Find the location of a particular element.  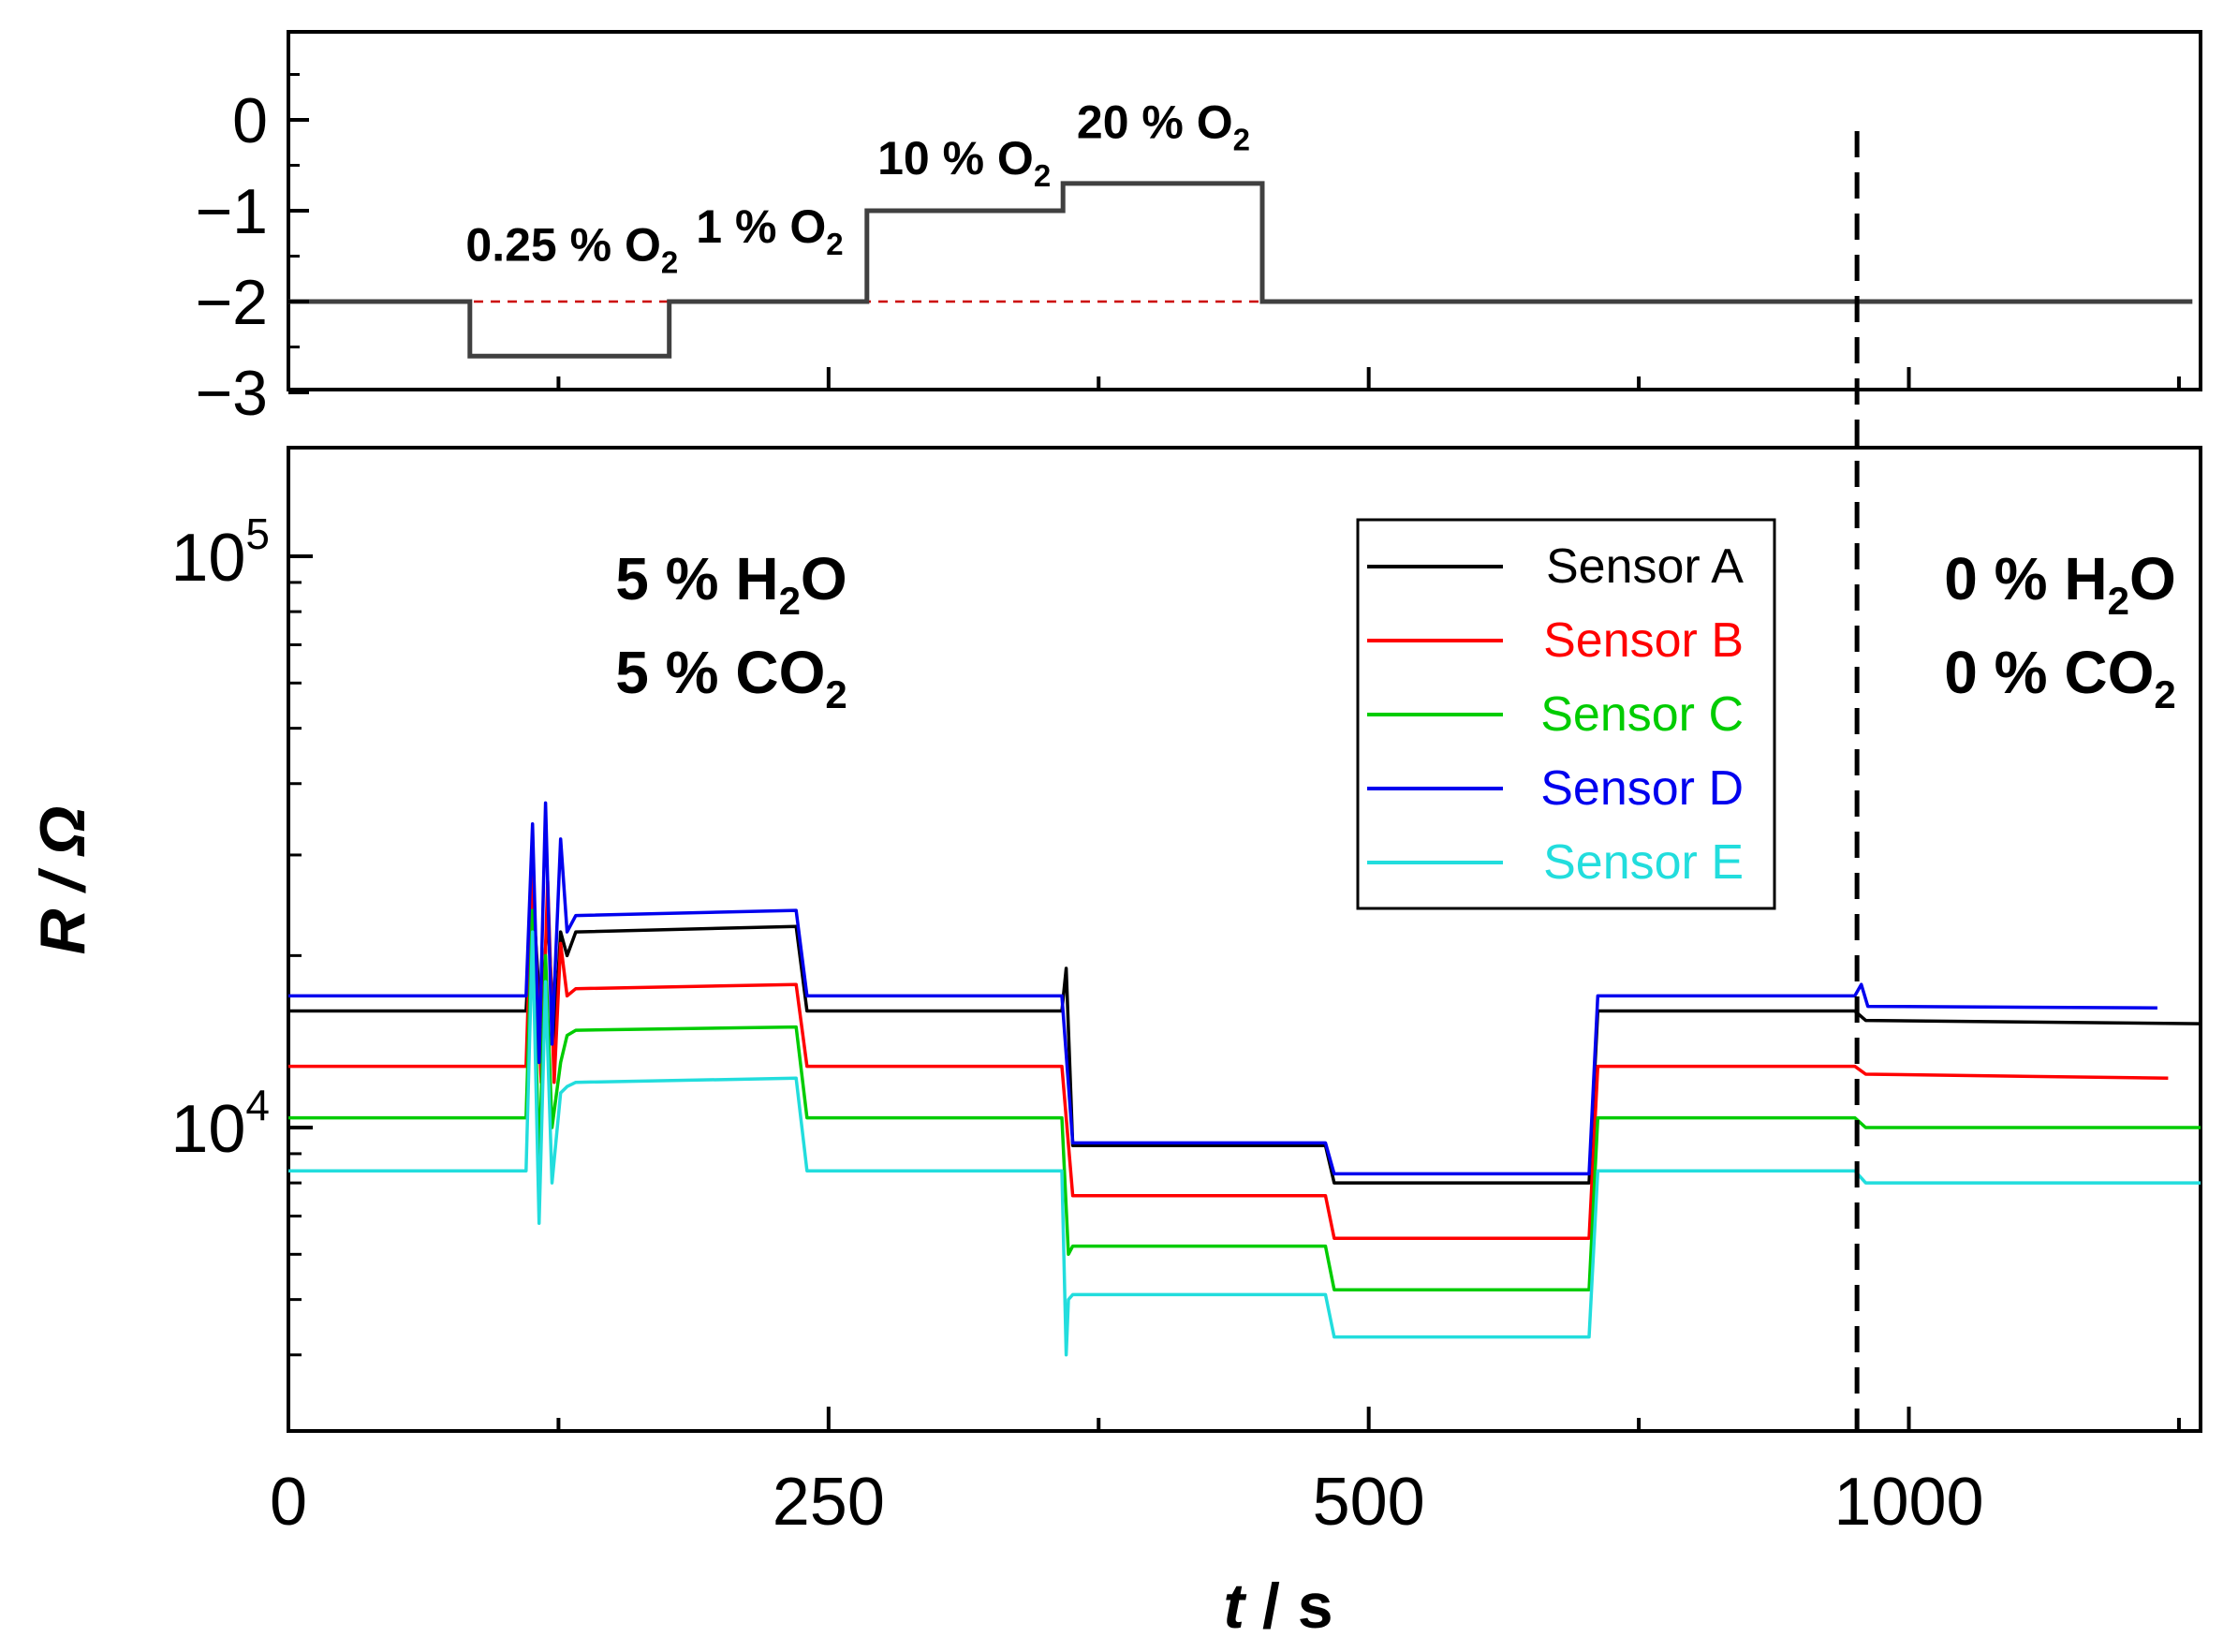

gas-annotations: 5 % H2O 5 % CO2 0 % H2O 0 % CO2 is located at coordinates (1395, 631).